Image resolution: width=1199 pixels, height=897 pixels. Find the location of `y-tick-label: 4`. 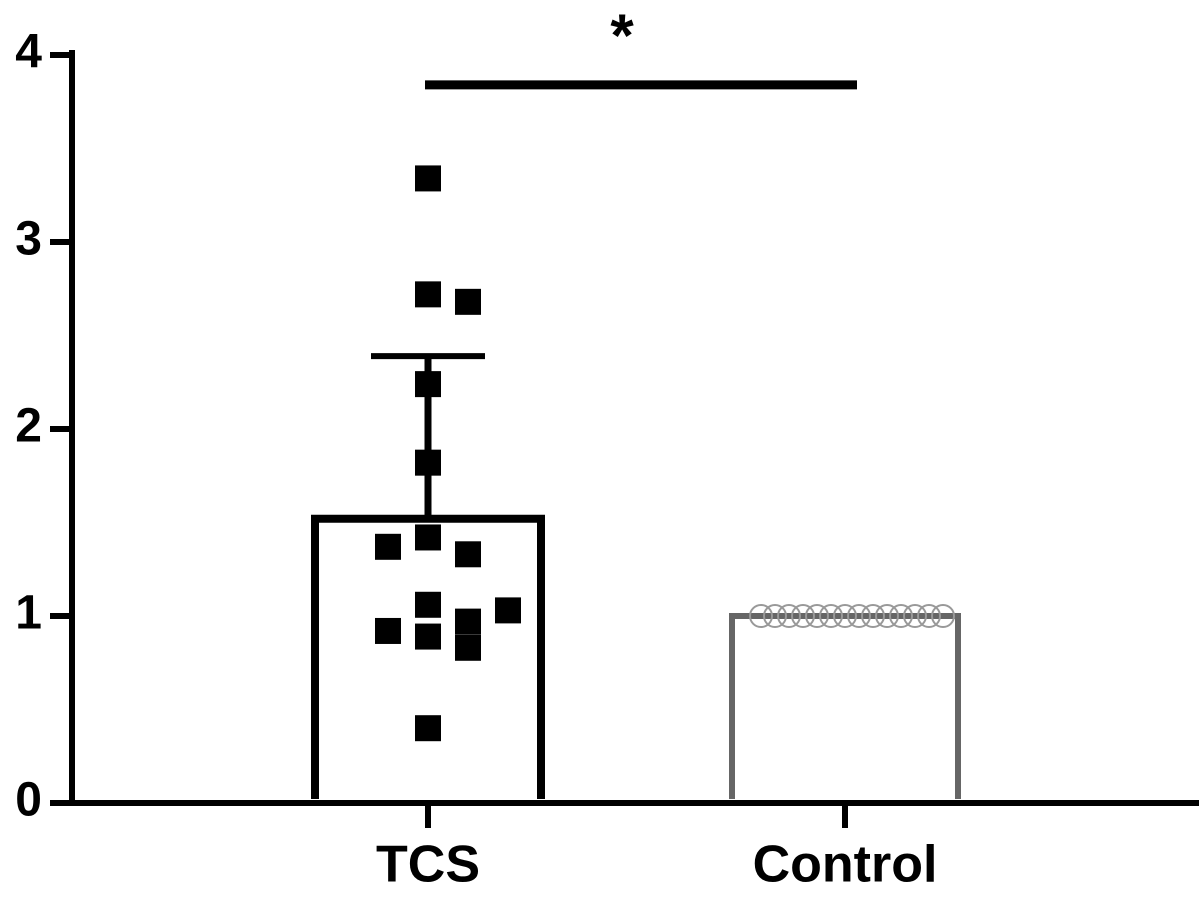

y-tick-label: 4 is located at coordinates (28, 52).